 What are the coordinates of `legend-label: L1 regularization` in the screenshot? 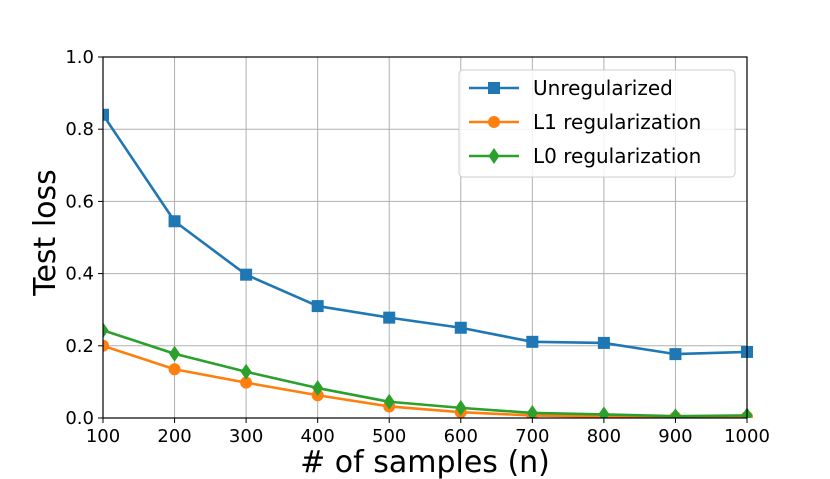 It's located at (617, 122).